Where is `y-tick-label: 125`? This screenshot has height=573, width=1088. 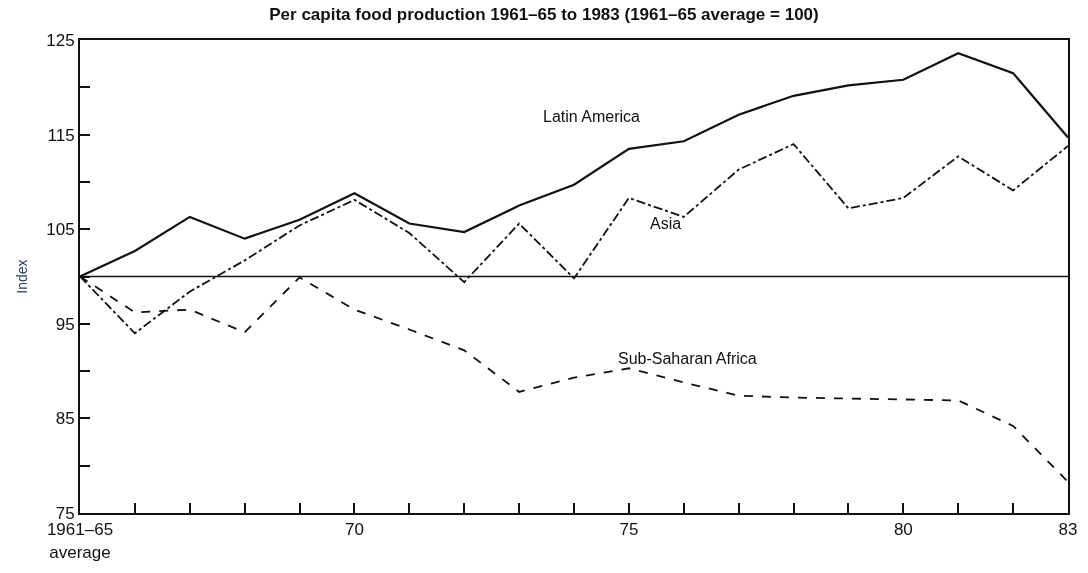 y-tick-label: 125 is located at coordinates (60, 40).